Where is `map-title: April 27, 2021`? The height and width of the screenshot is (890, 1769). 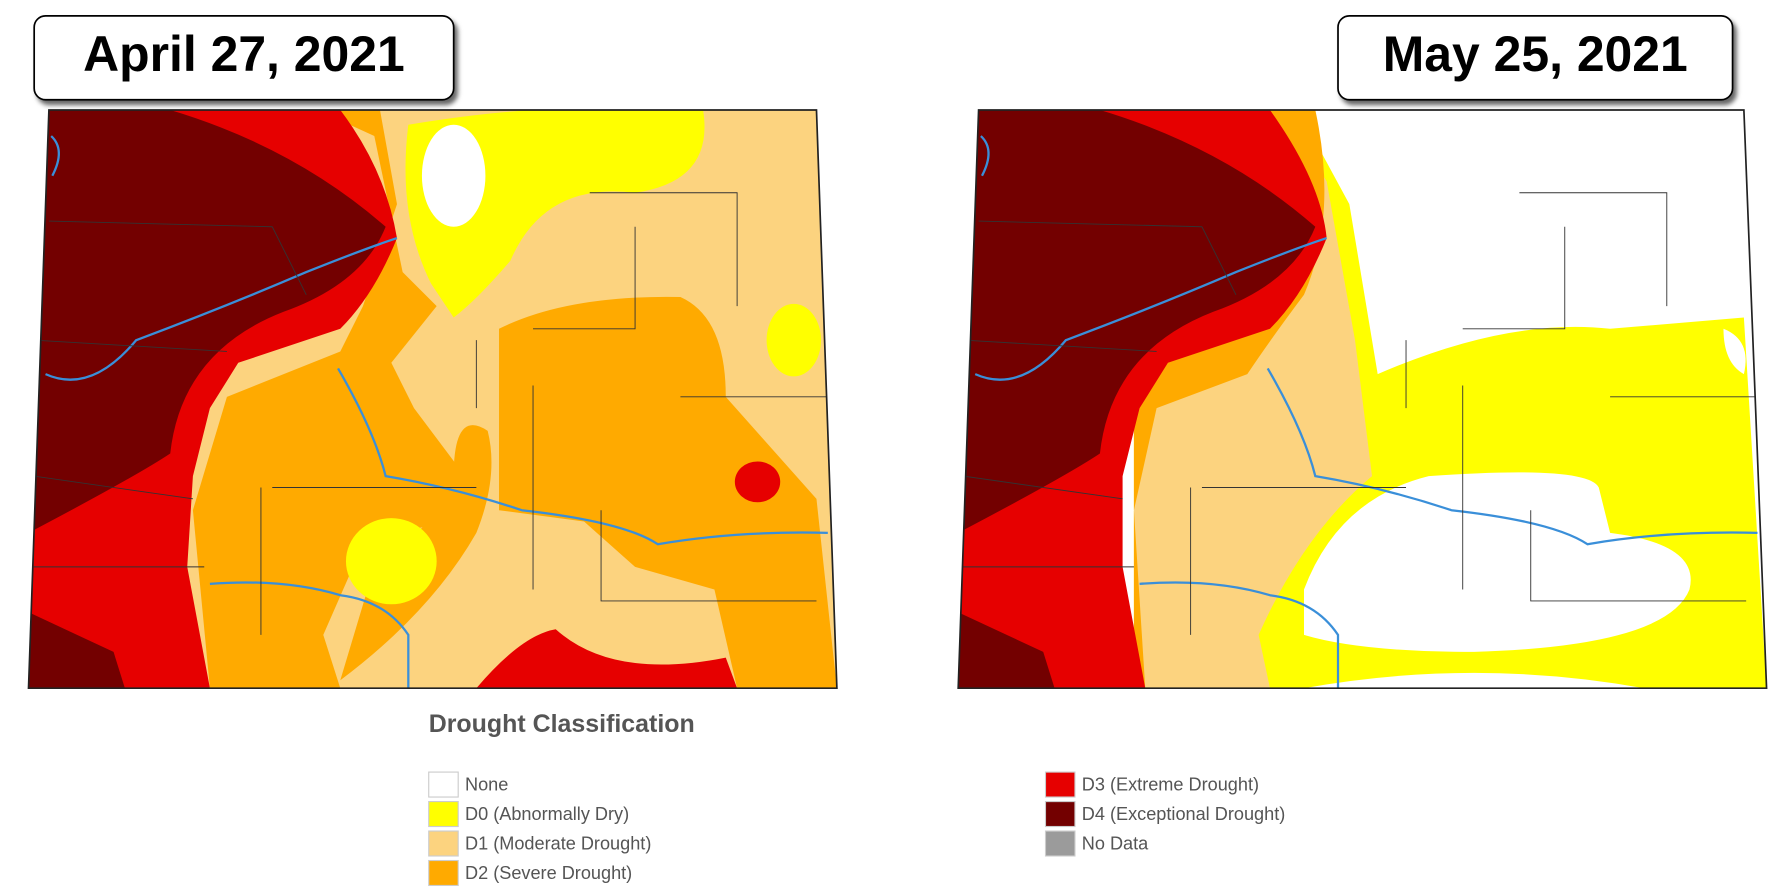 map-title: April 27, 2021 is located at coordinates (244, 54).